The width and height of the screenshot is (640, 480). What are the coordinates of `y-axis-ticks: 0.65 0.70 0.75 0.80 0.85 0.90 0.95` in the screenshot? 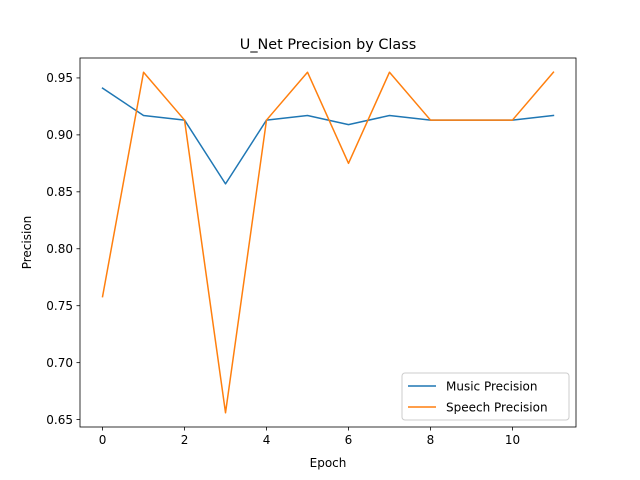 It's located at (63, 249).